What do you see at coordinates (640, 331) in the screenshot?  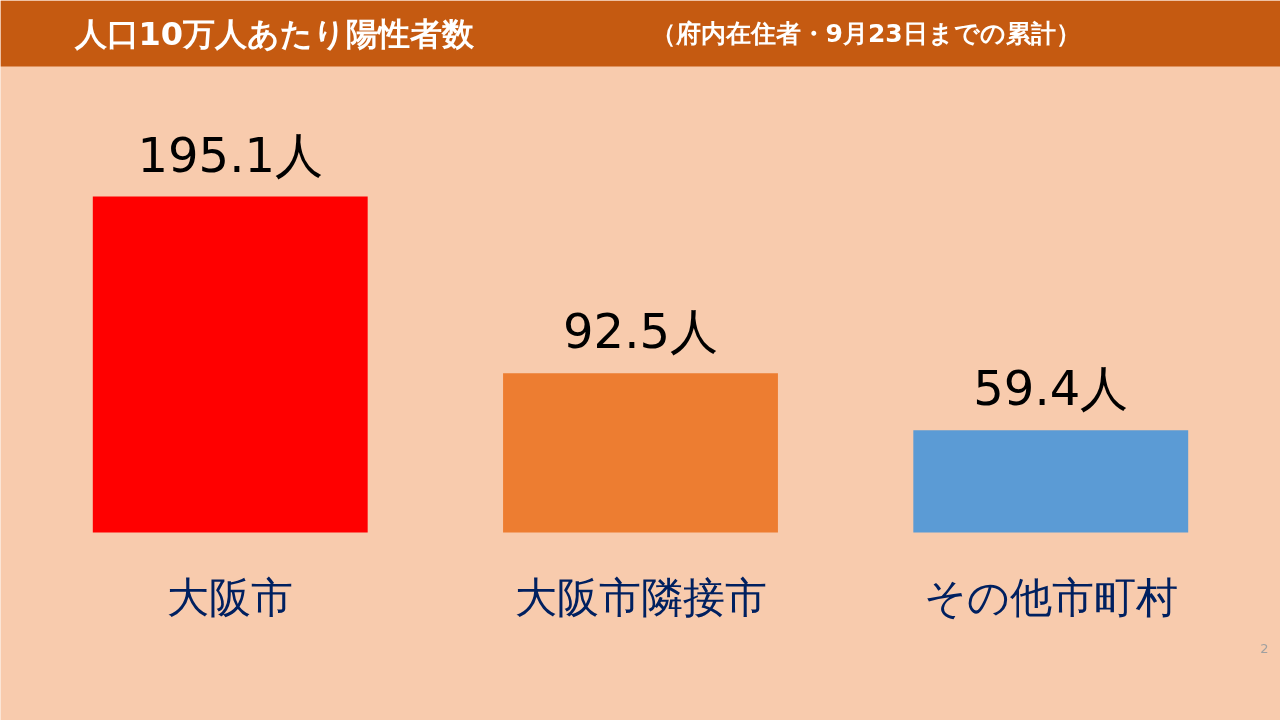 I see `data-label: 92.5人` at bounding box center [640, 331].